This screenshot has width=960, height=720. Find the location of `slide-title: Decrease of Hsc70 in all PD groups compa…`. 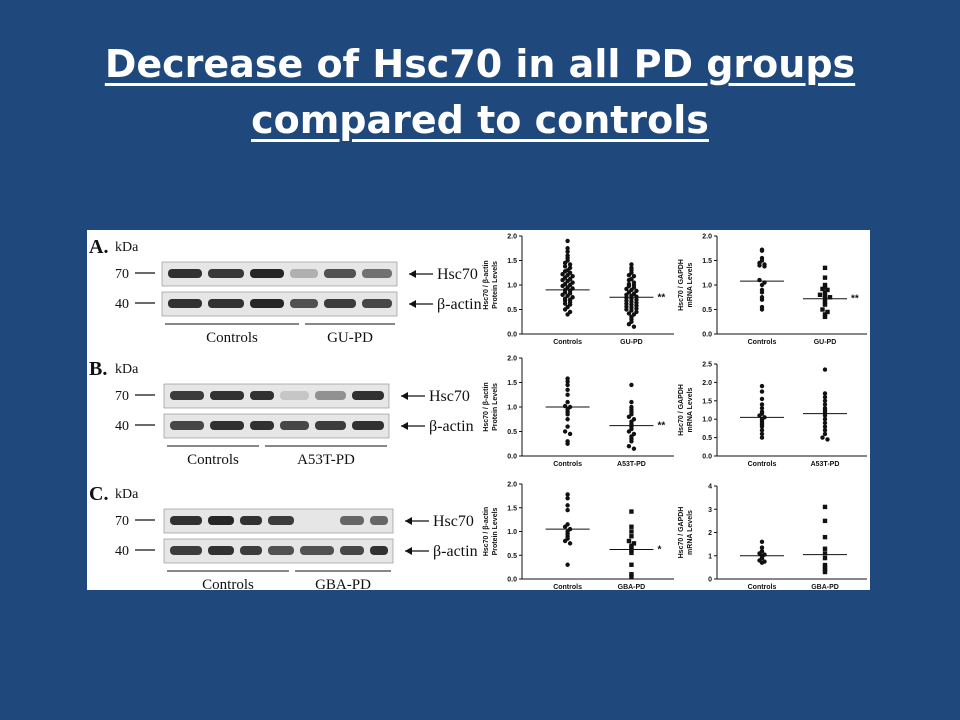

slide-title: Decrease of Hsc70 in all PD groups compa… is located at coordinates (480, 92).